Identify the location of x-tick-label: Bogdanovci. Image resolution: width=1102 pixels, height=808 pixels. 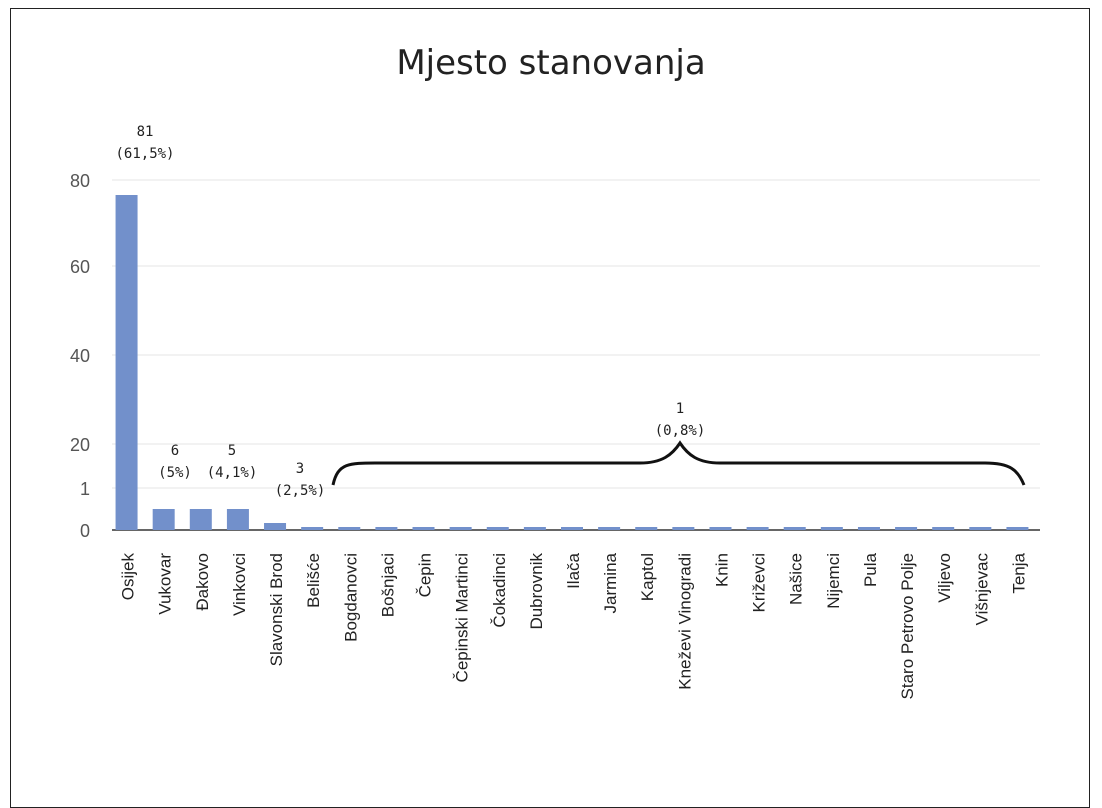
(350, 597).